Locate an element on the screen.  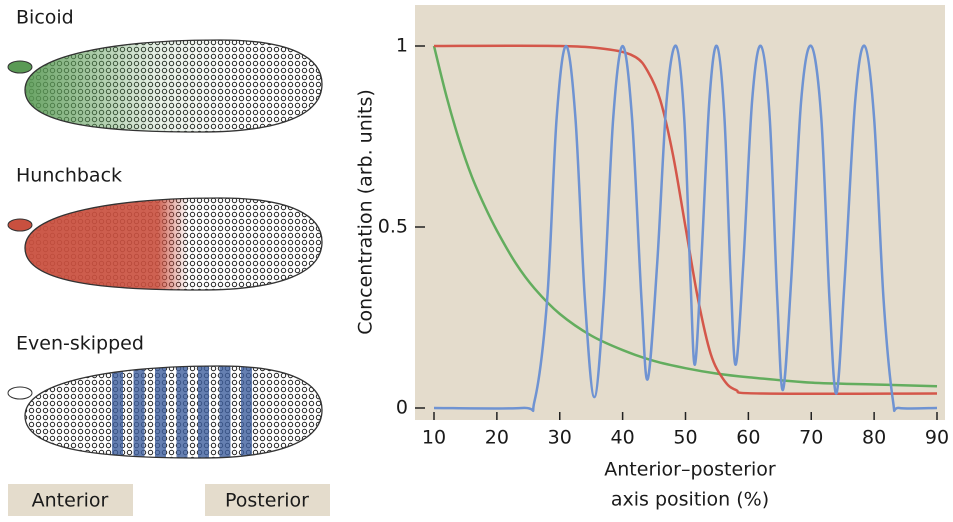
y-tick-label: 0.5 is located at coordinates (393, 227).